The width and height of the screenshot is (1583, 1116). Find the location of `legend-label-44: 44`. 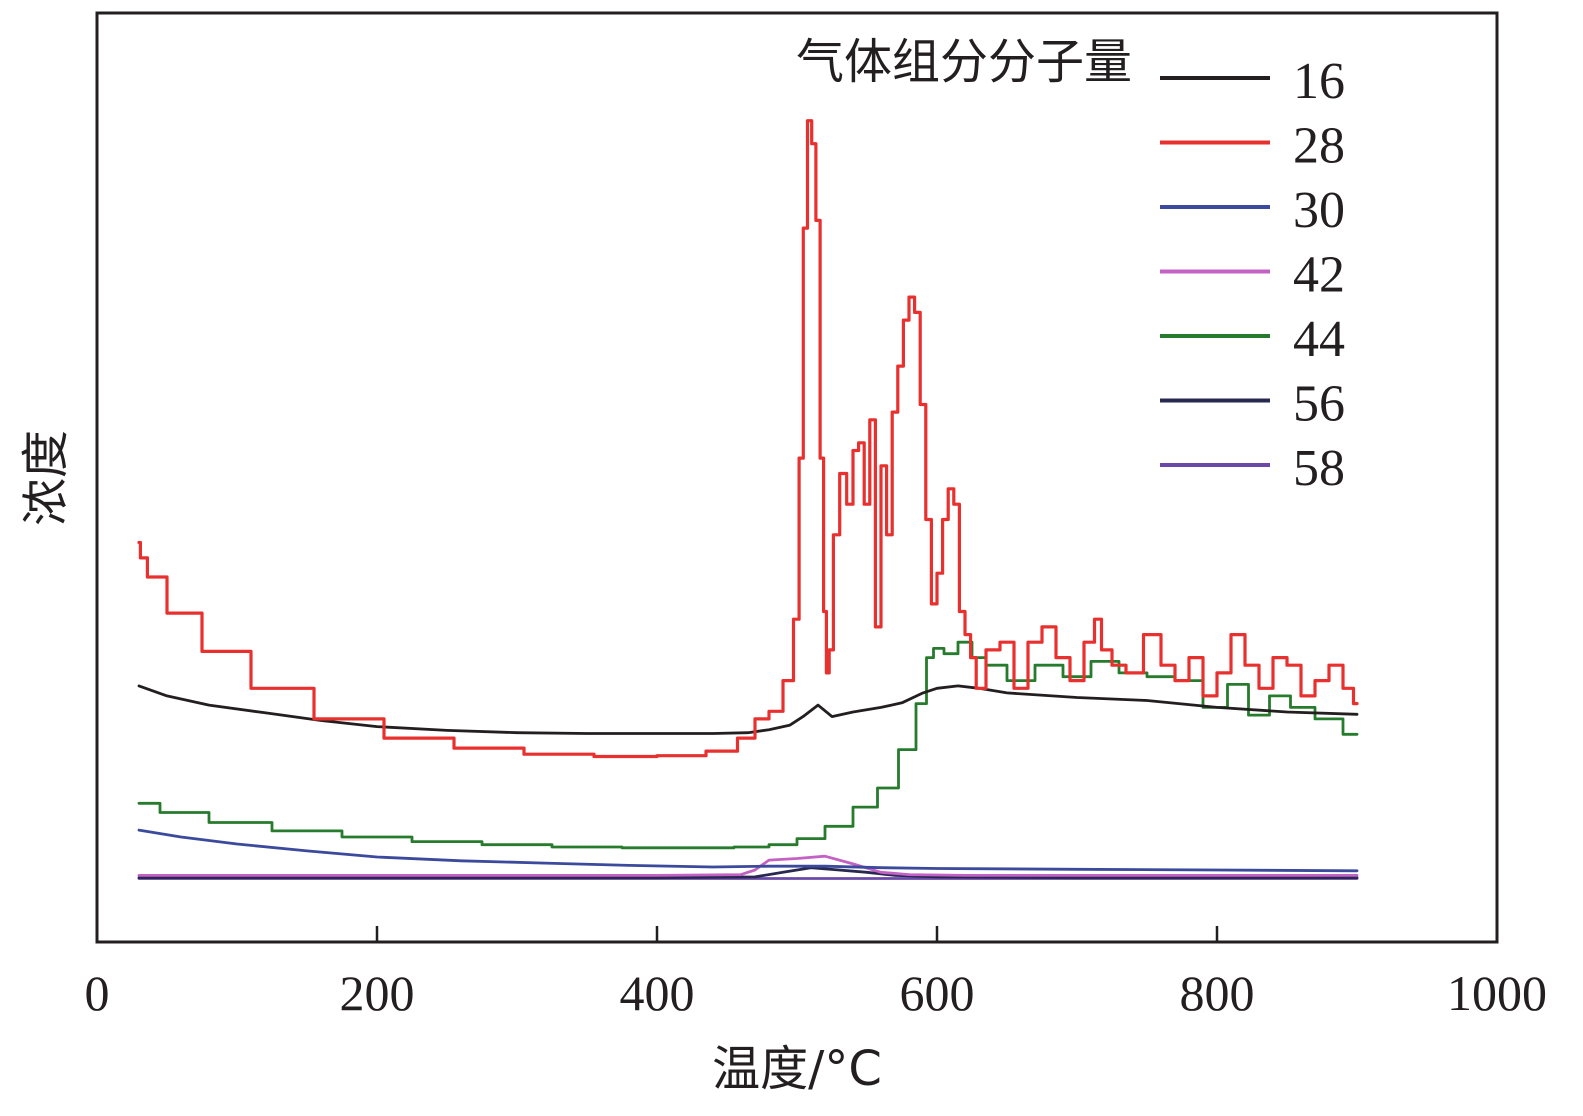

legend-label-44: 44 is located at coordinates (1319, 339).